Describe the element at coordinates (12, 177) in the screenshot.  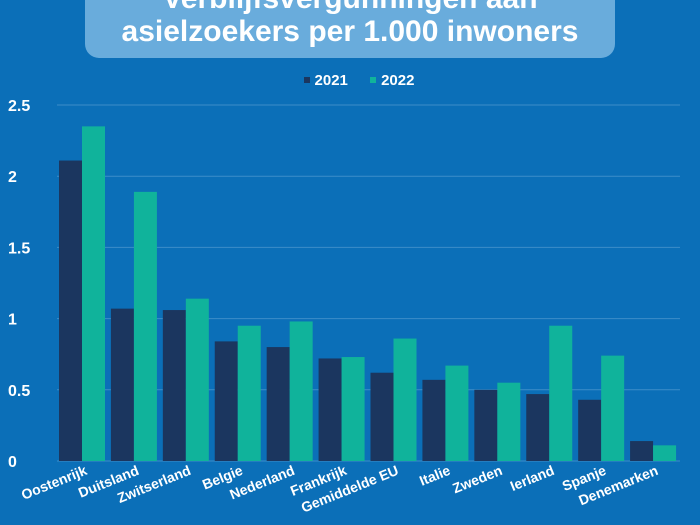
I see `y-tick-label: 2` at that location.